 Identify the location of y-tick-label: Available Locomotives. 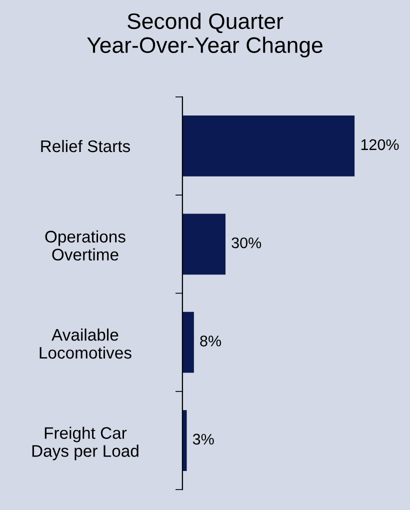
(86, 343).